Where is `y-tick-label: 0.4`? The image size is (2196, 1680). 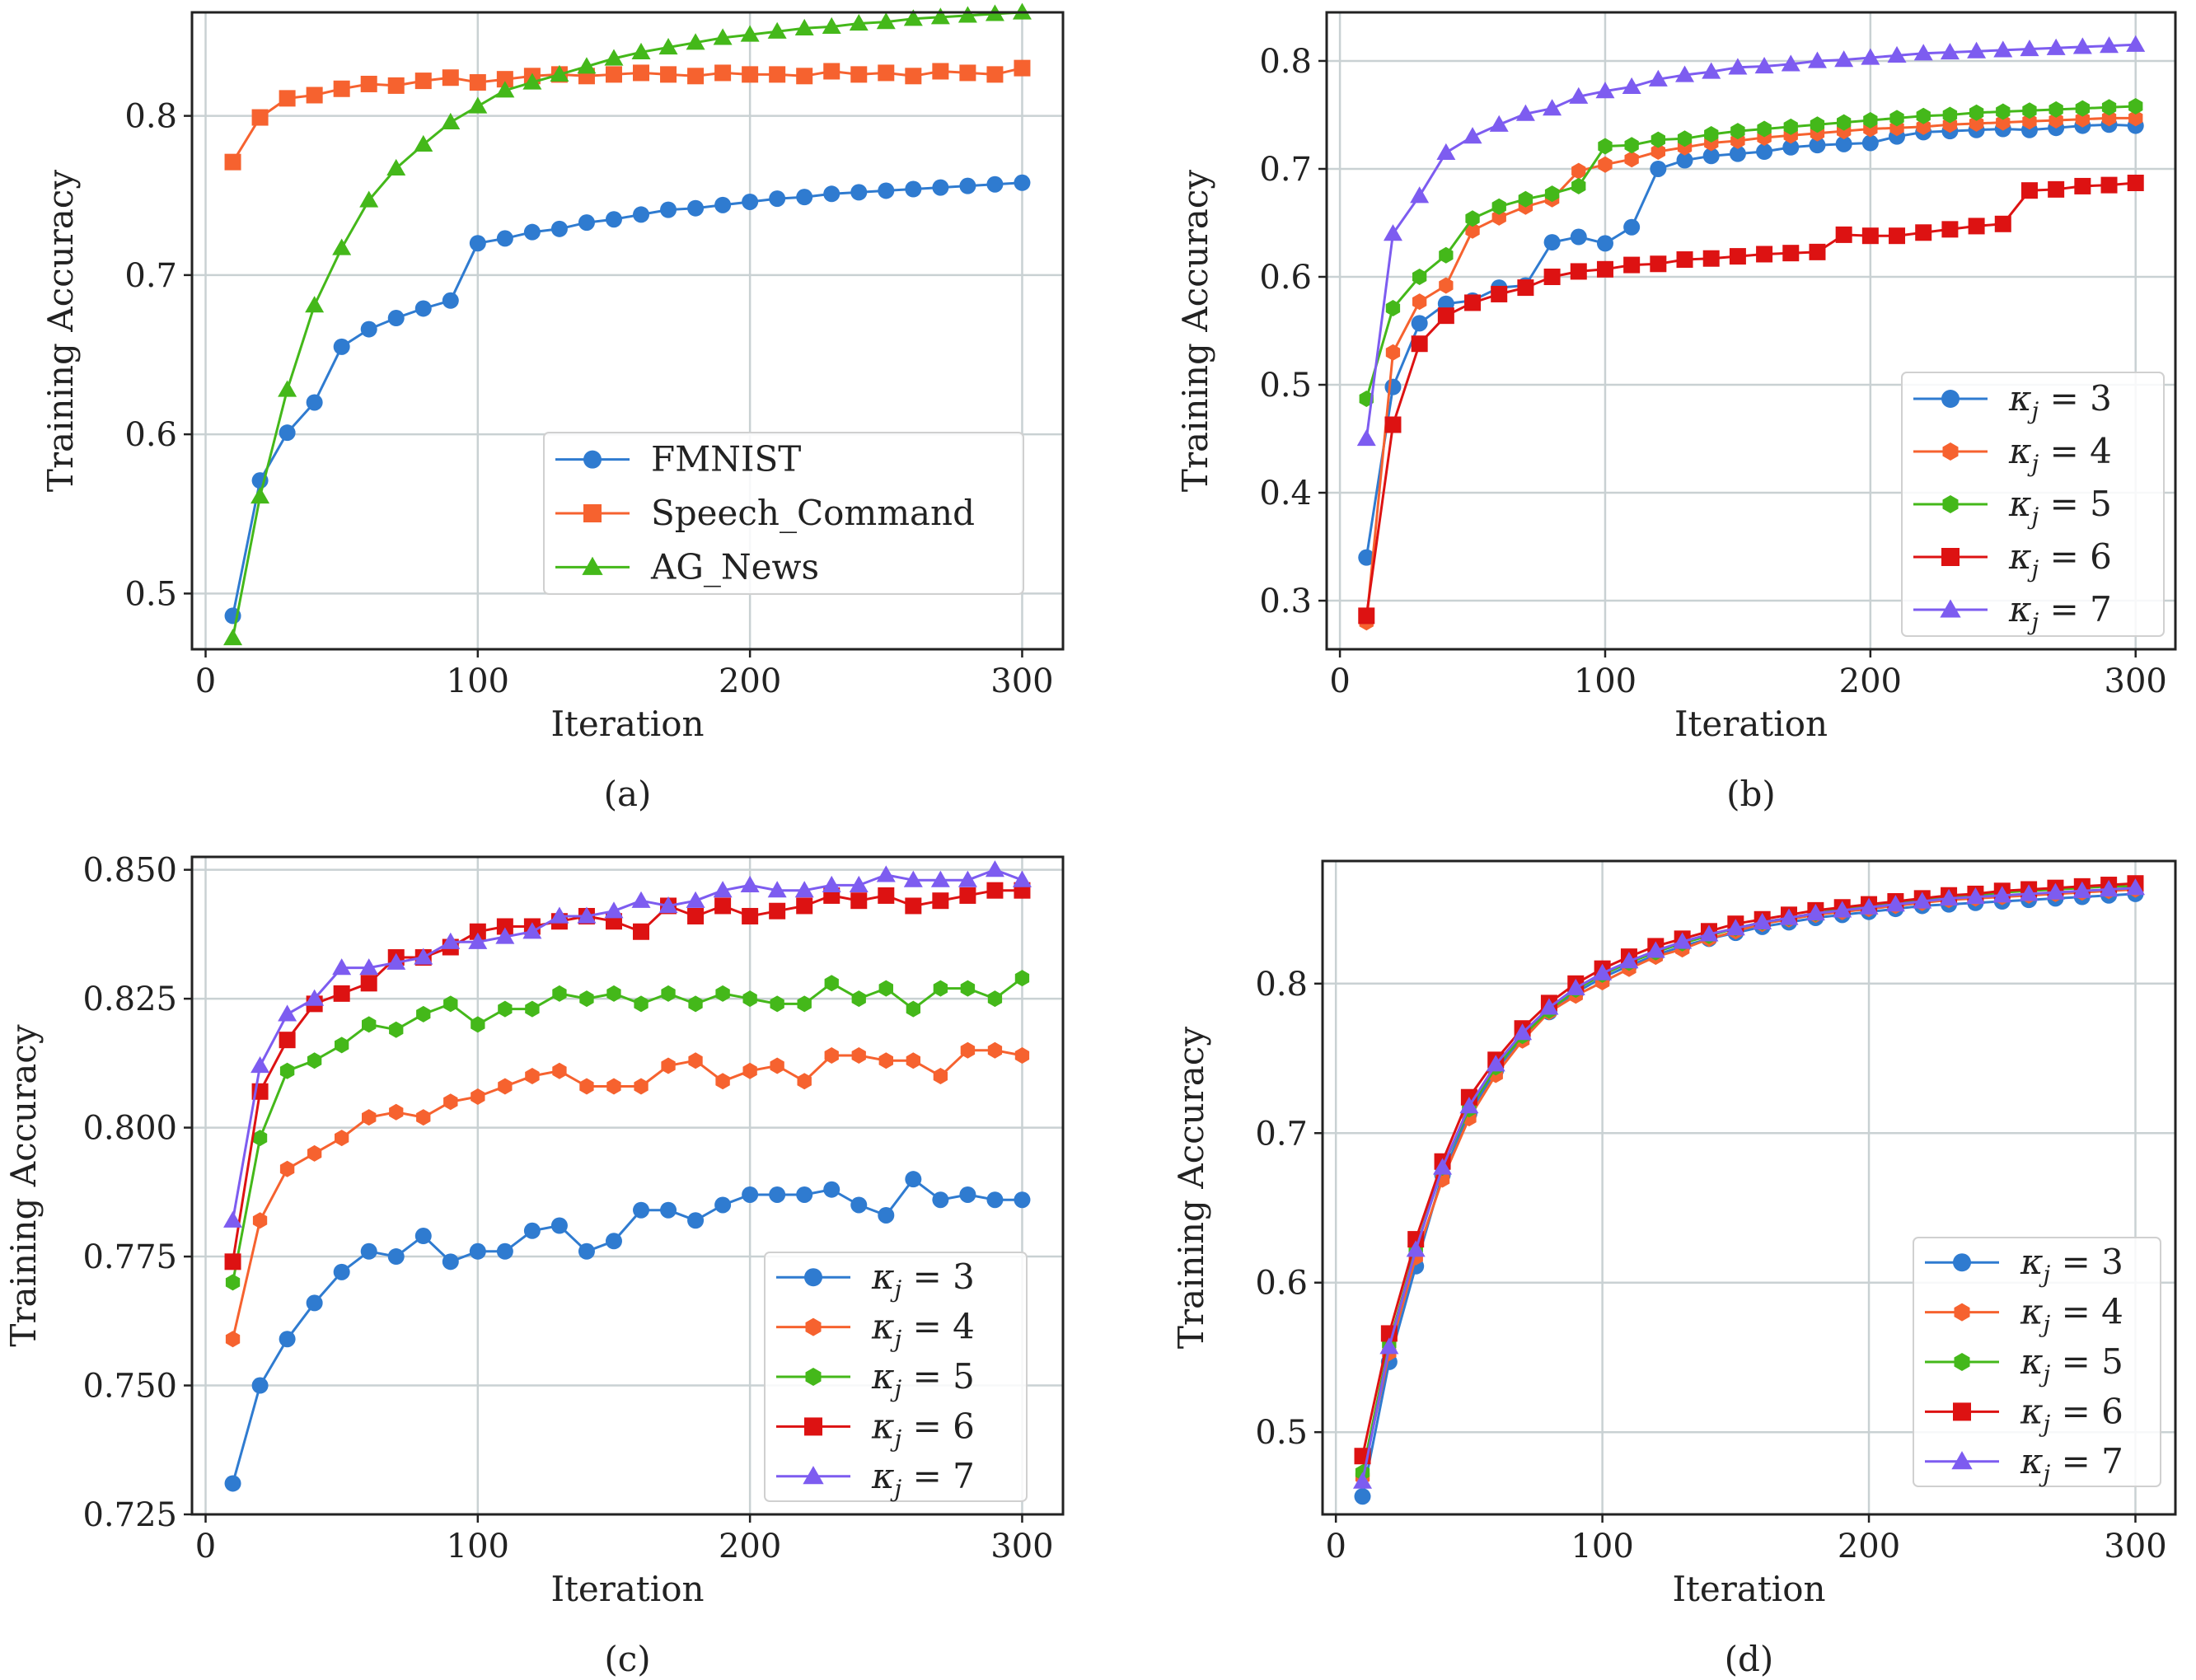 y-tick-label: 0.4 is located at coordinates (1285, 493).